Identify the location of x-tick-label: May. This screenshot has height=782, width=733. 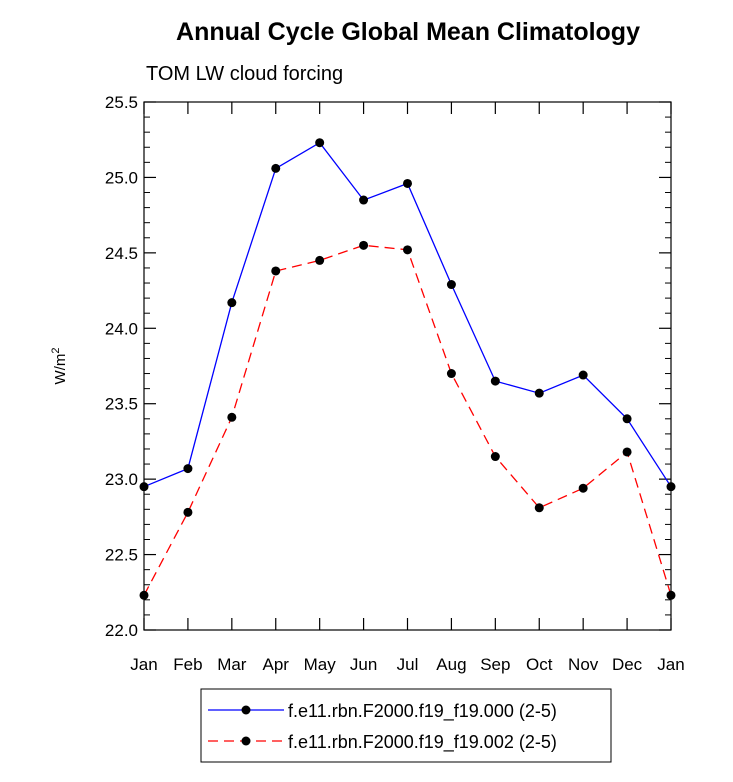
(320, 664).